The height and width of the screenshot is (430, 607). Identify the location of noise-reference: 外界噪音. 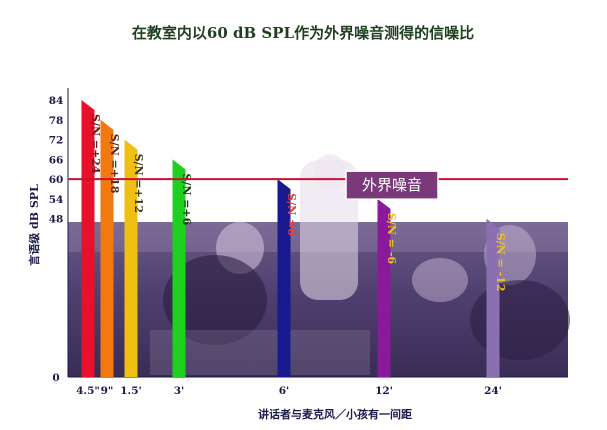
(318, 185).